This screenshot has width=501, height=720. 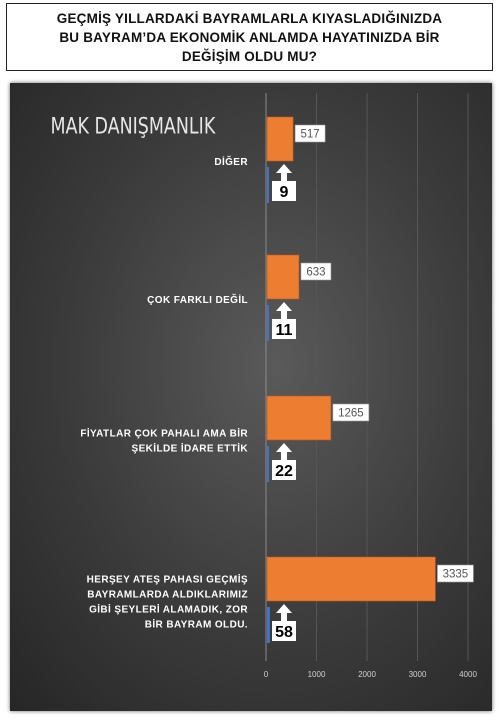 What do you see at coordinates (418, 674) in the screenshot?
I see `x-tick-label: 3000` at bounding box center [418, 674].